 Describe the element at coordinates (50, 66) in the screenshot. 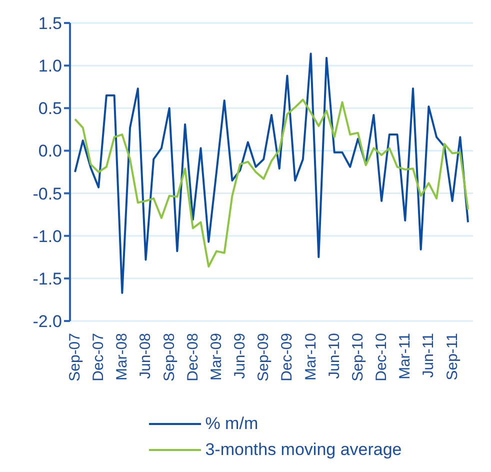

I see `y-tick-label: 1.0` at that location.